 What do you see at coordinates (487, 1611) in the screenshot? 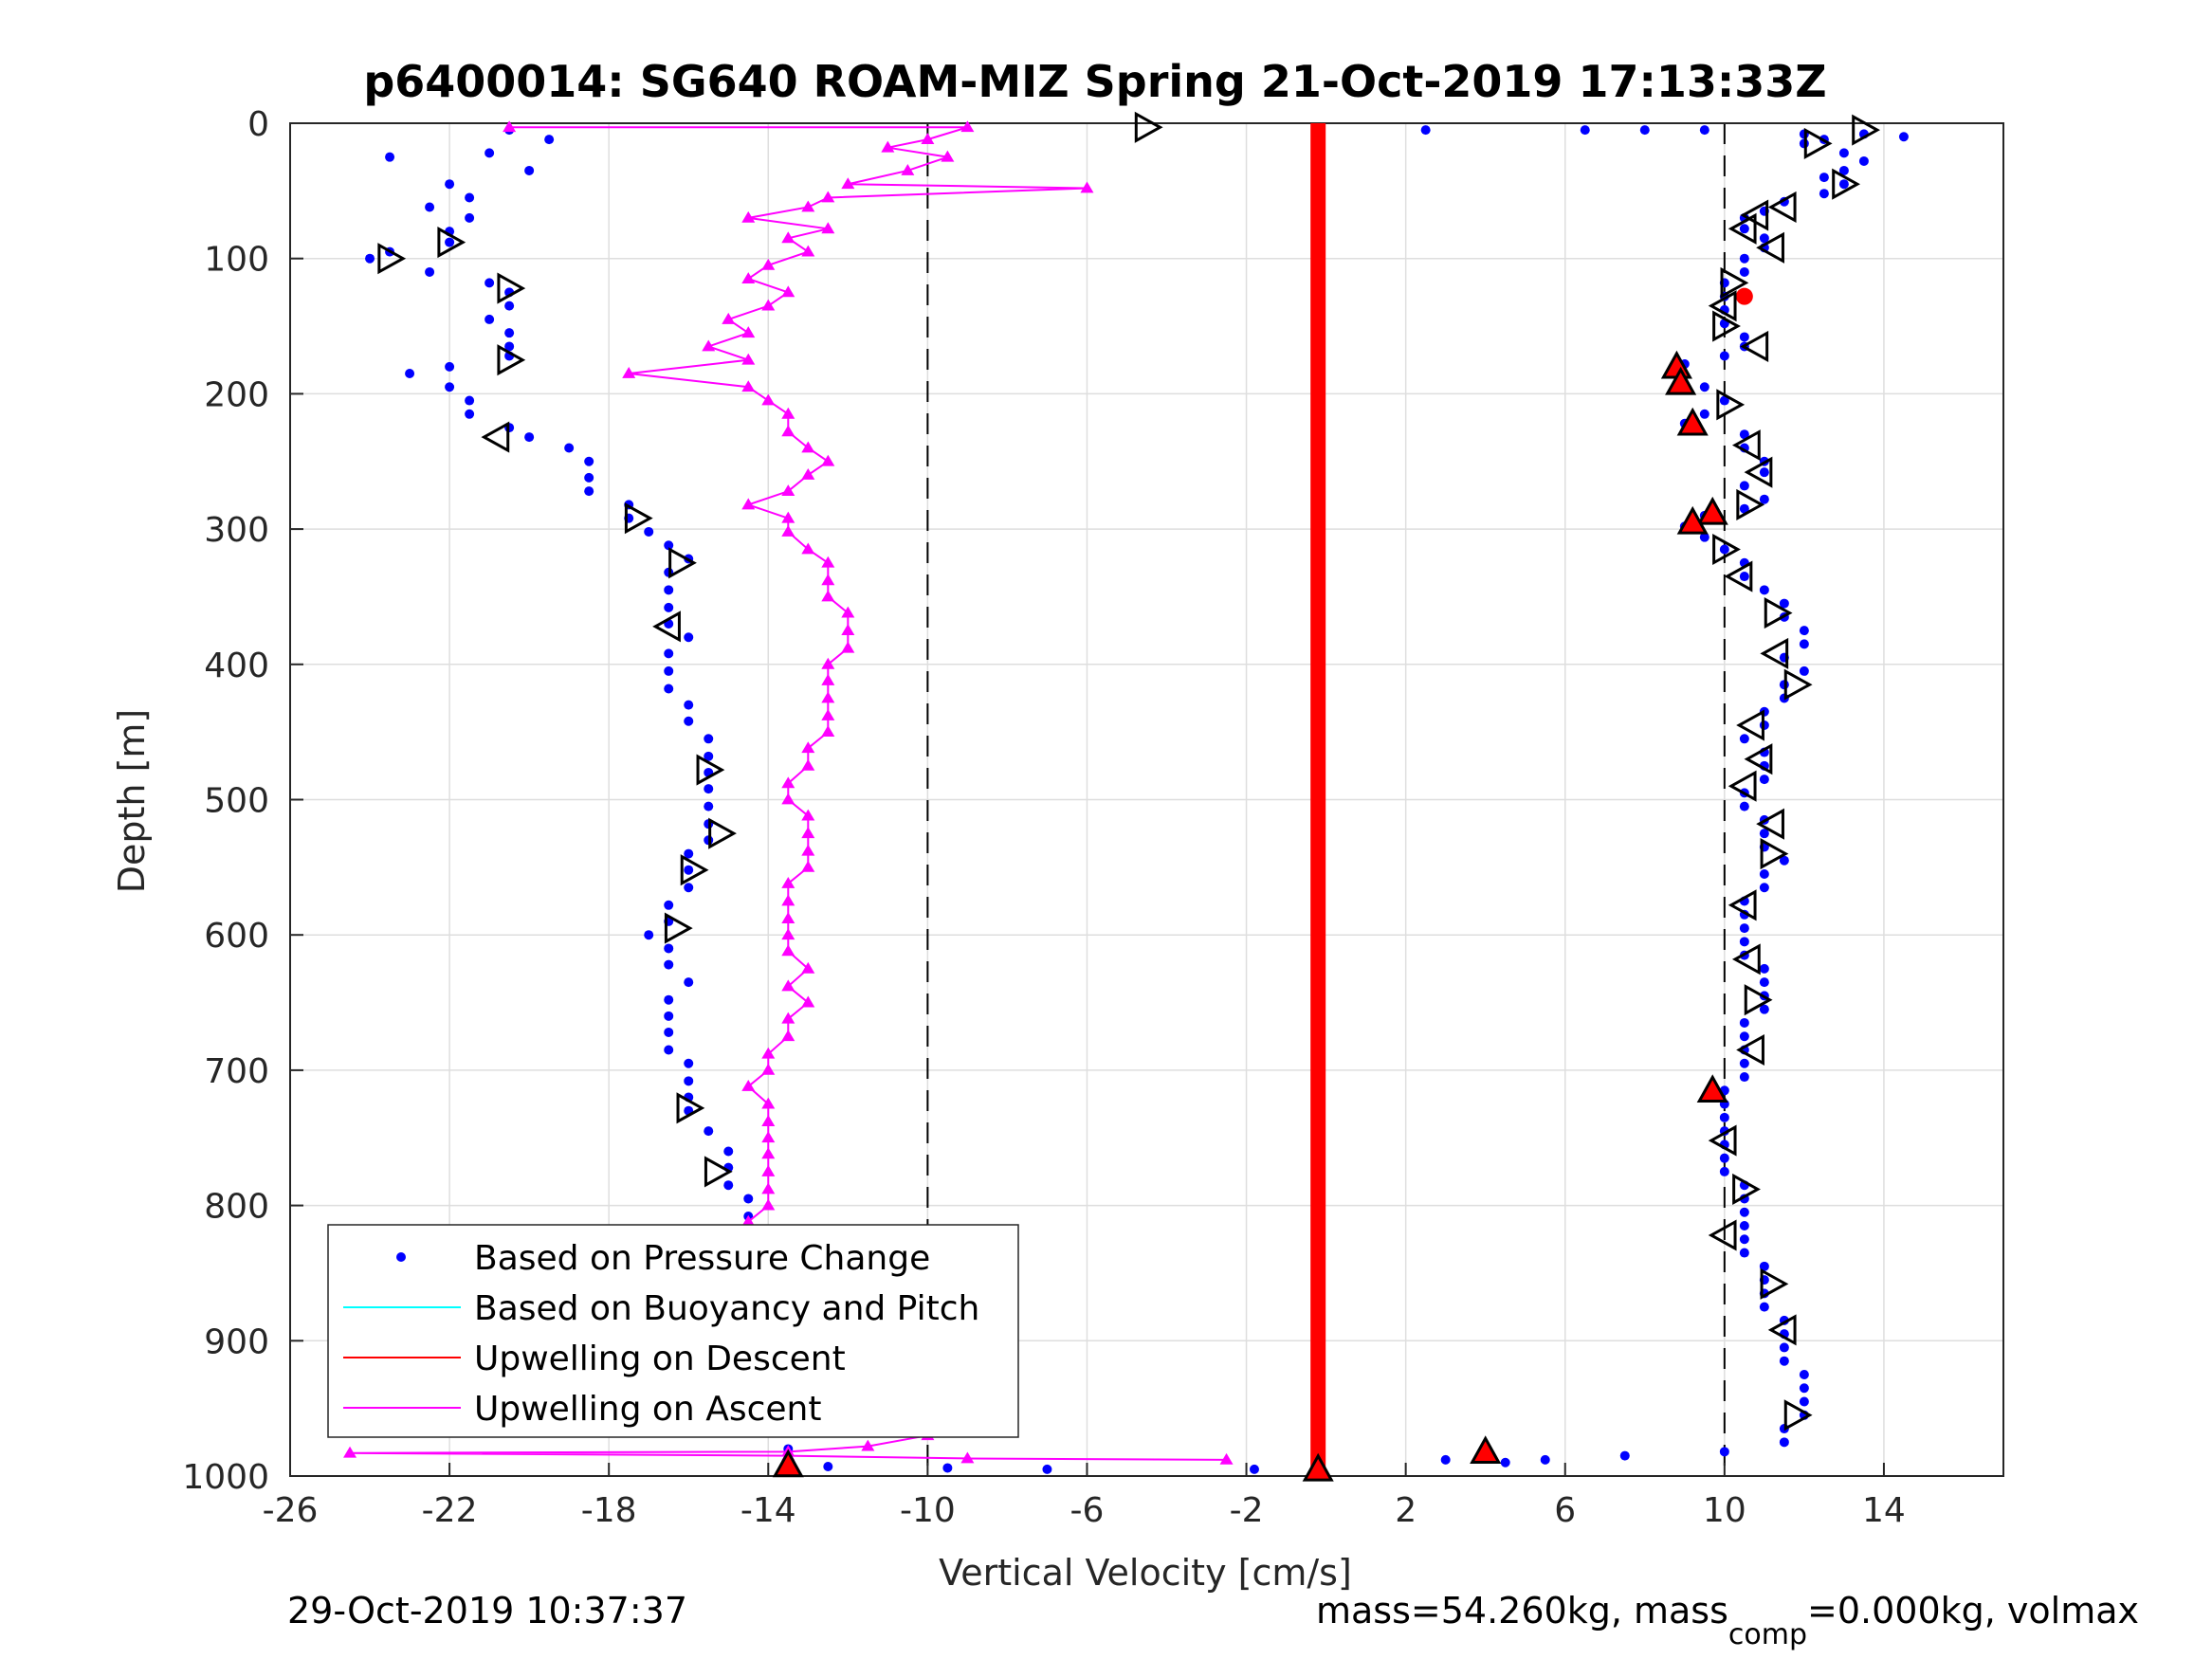
I see `footer-timestamp: 29-Oct-2019 10:37:37` at bounding box center [487, 1611].